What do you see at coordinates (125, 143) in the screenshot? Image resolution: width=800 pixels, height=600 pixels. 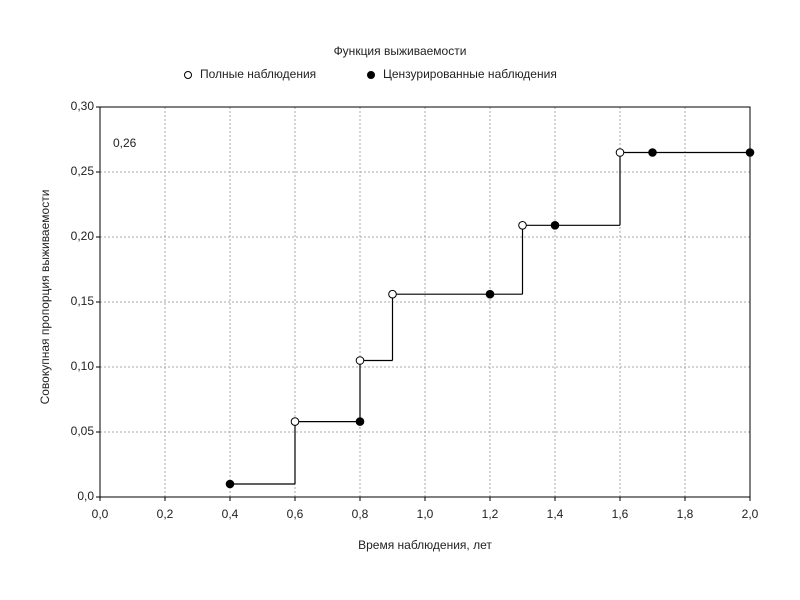 I see `annotation: 0,26` at bounding box center [125, 143].